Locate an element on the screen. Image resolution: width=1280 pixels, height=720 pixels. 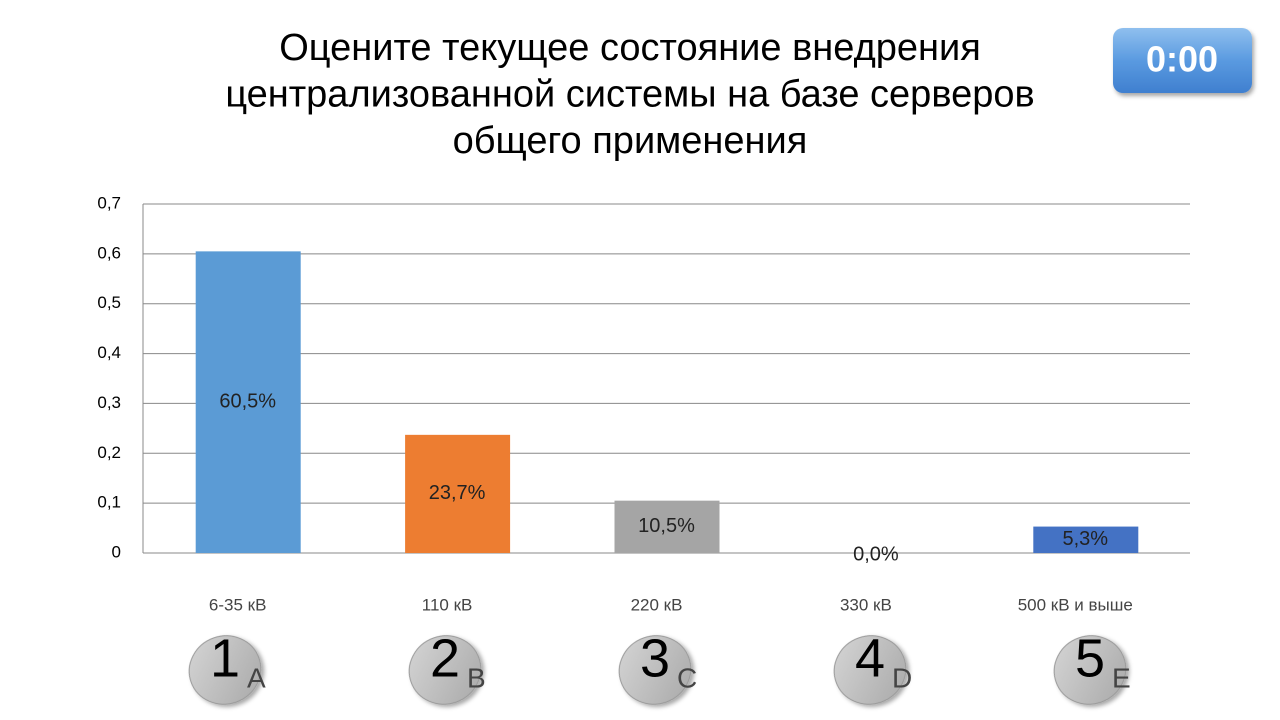
timer: 0:00 is located at coordinates (1182, 59).